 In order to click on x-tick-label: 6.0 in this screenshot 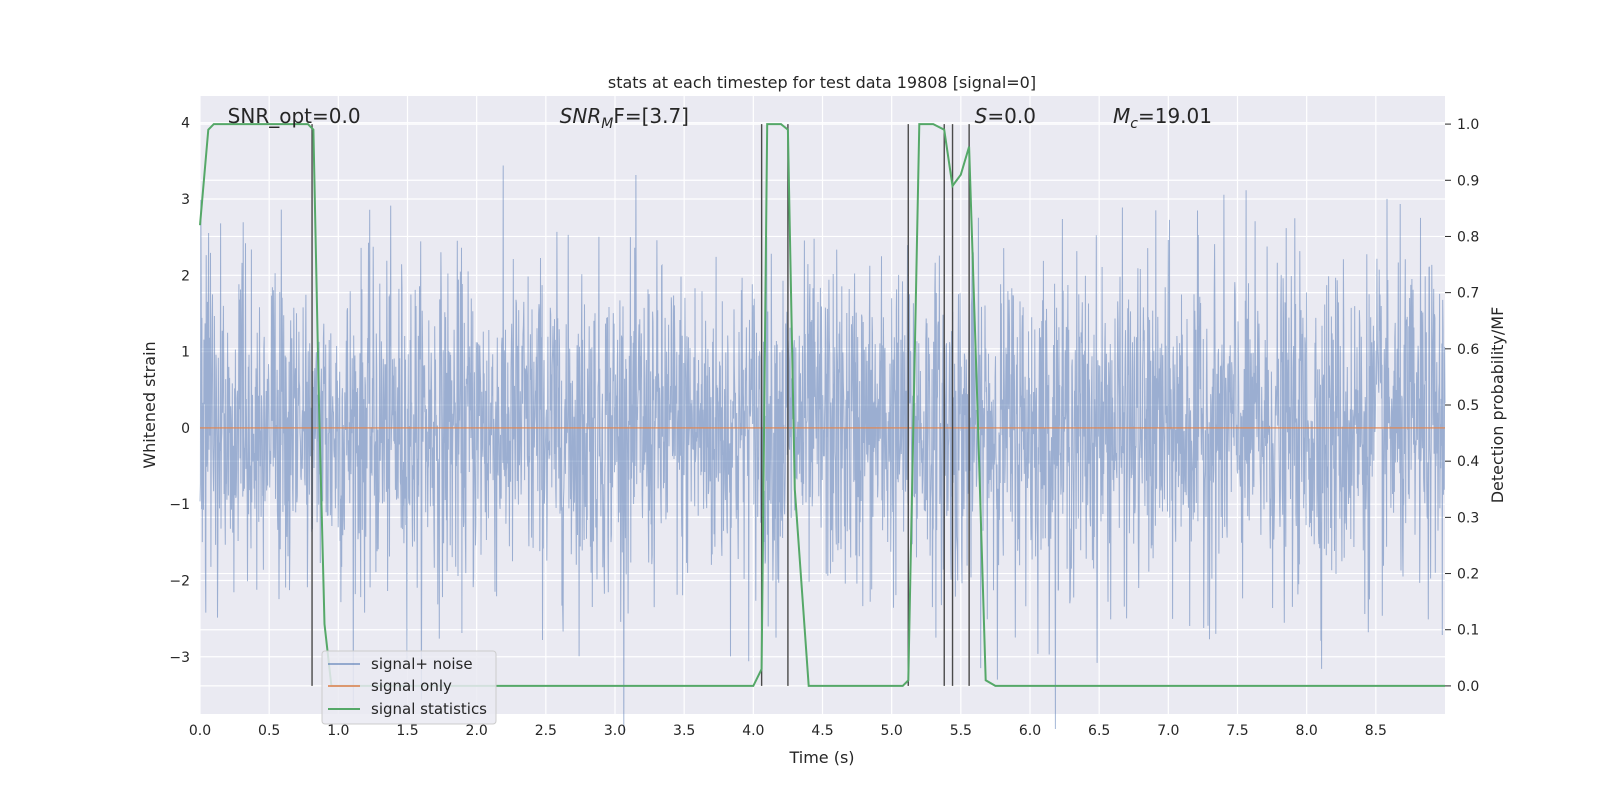, I will do `click(1030, 731)`.